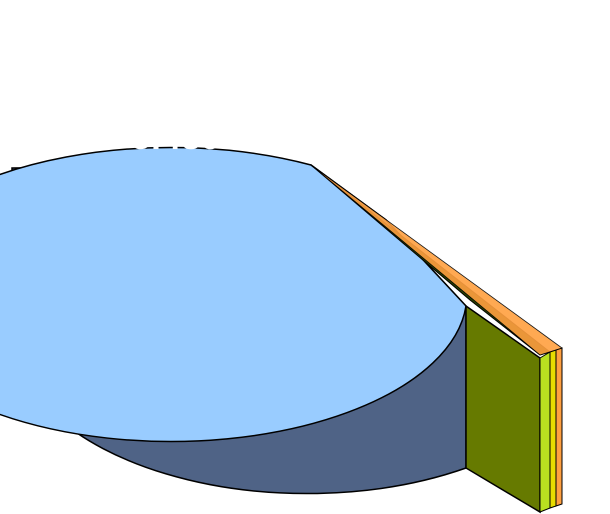 Image resolution: width=610 pixels, height=514 pixels. I want to click on slice-small-1-edge, so click(545, 432).